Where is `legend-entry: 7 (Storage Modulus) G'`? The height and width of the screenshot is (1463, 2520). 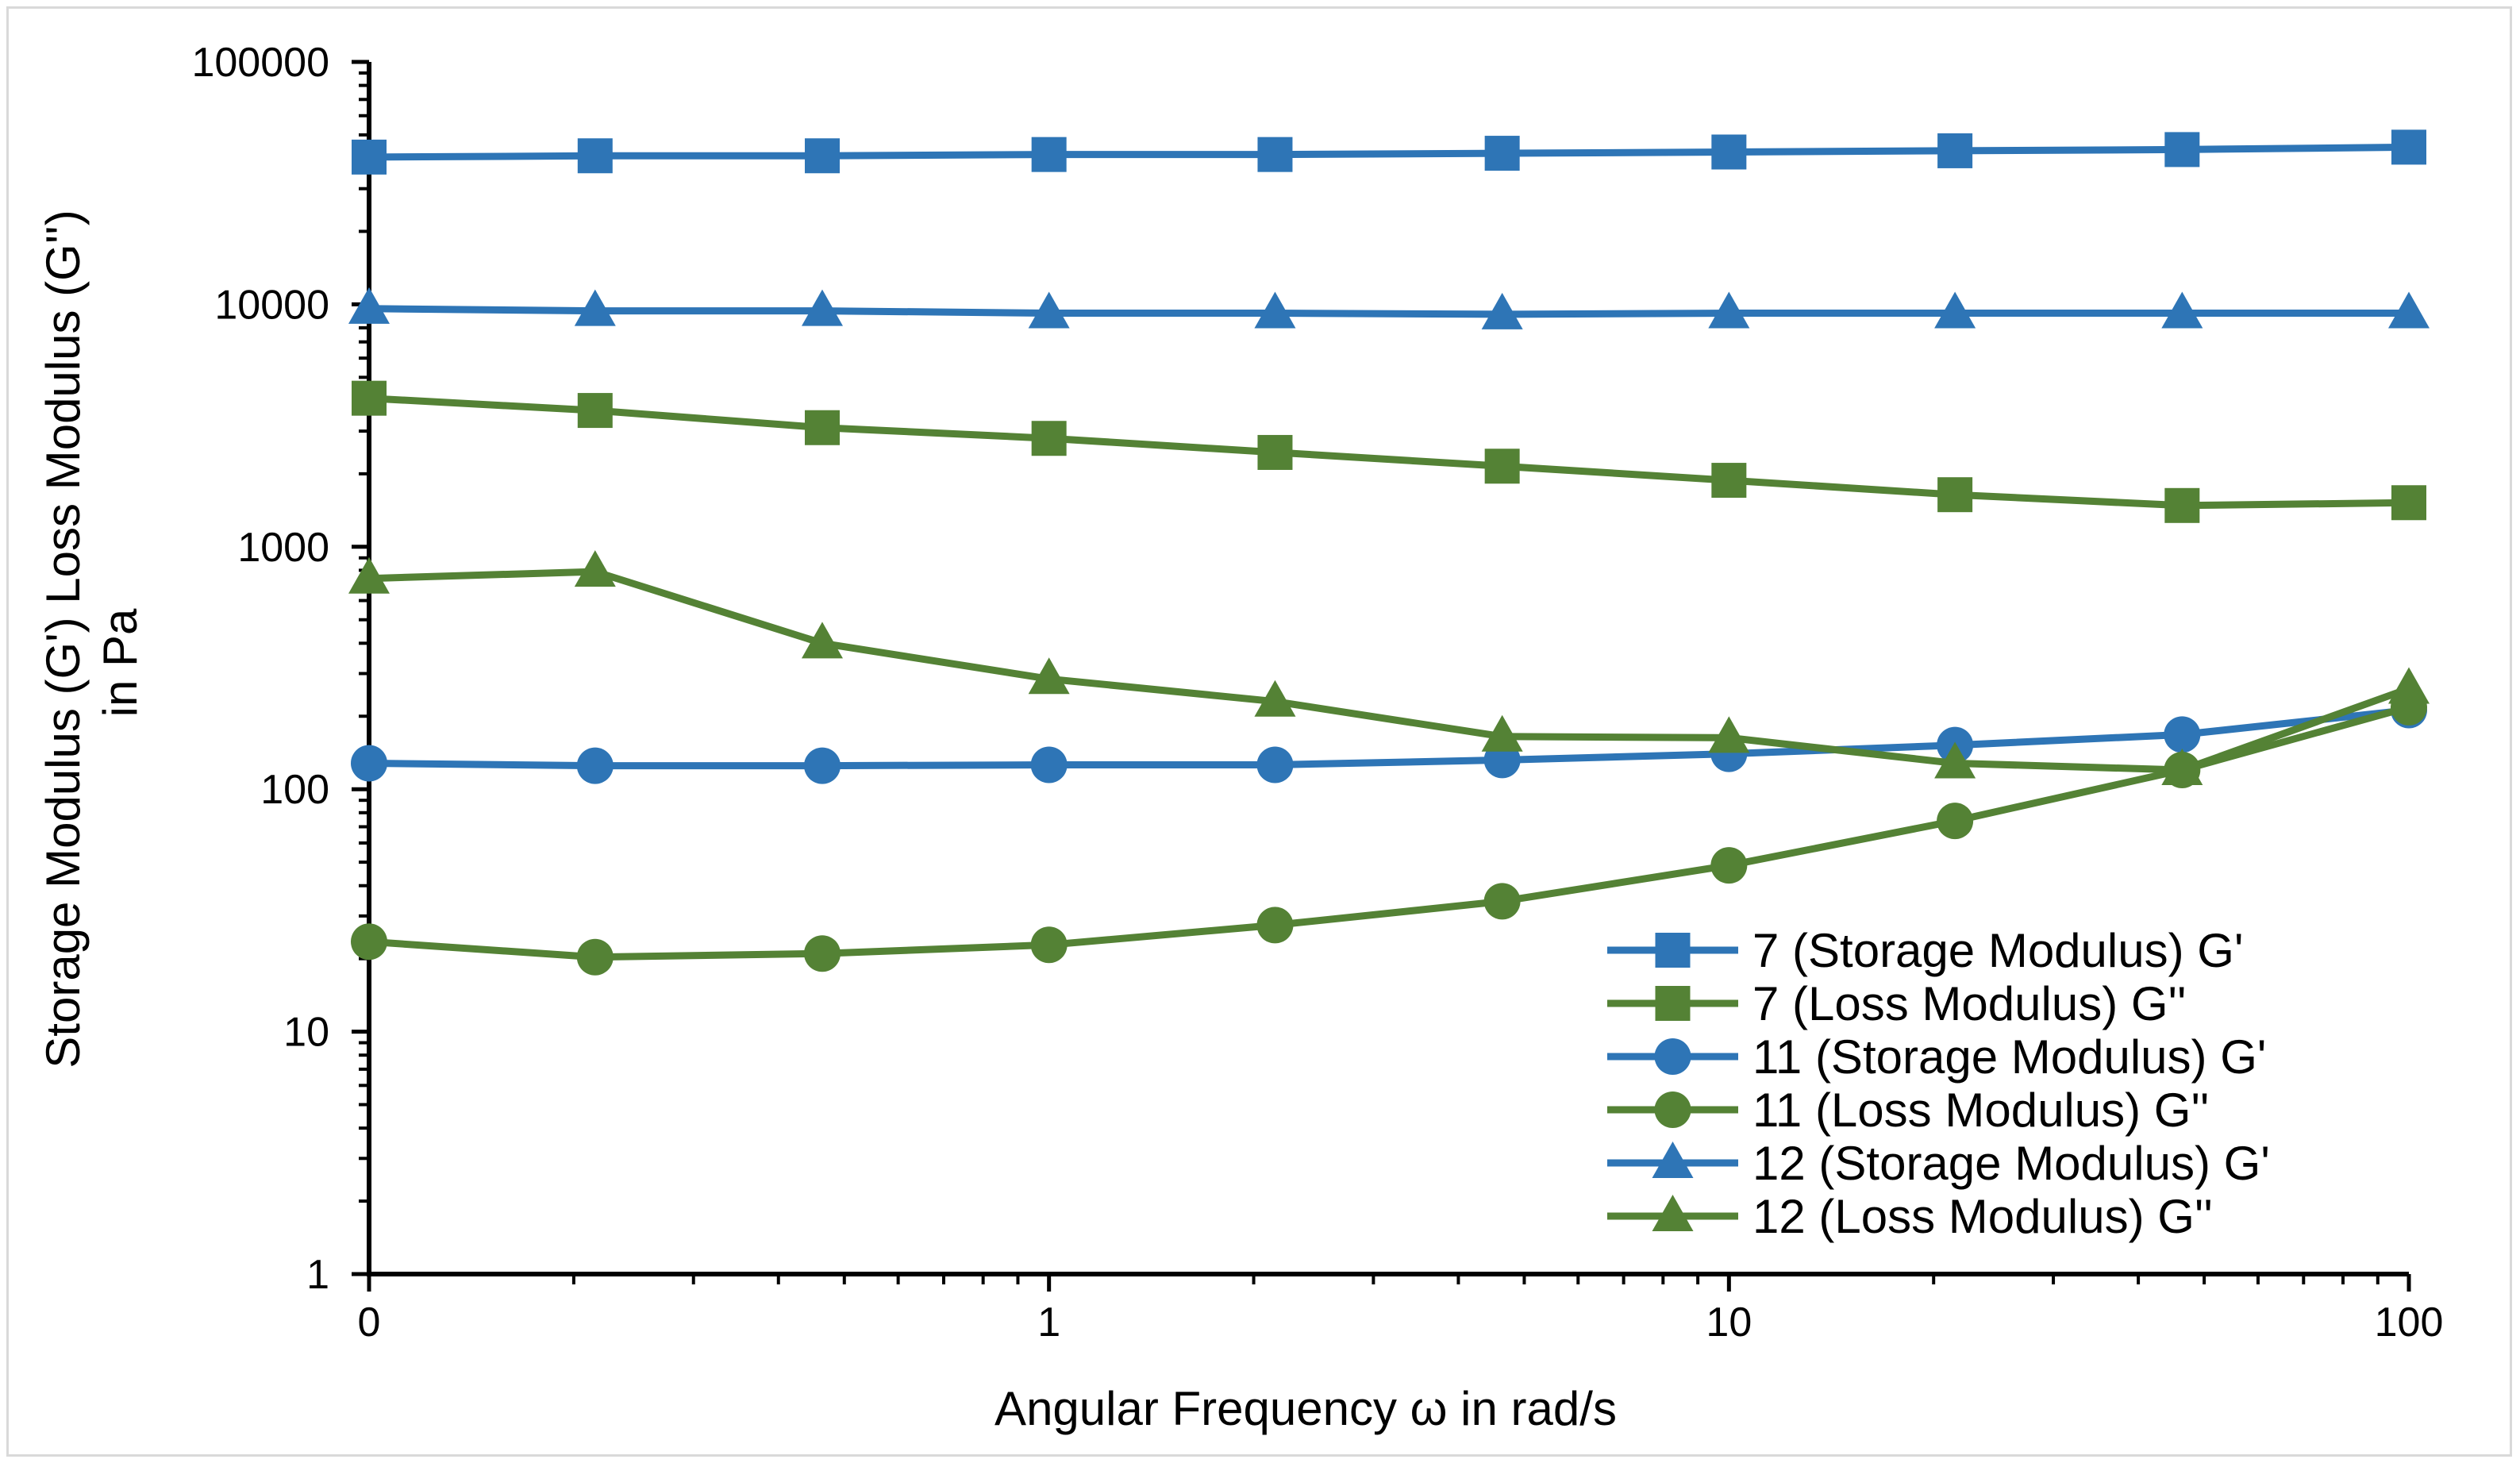
legend-entry: 7 (Storage Modulus) G' is located at coordinates (1925, 951).